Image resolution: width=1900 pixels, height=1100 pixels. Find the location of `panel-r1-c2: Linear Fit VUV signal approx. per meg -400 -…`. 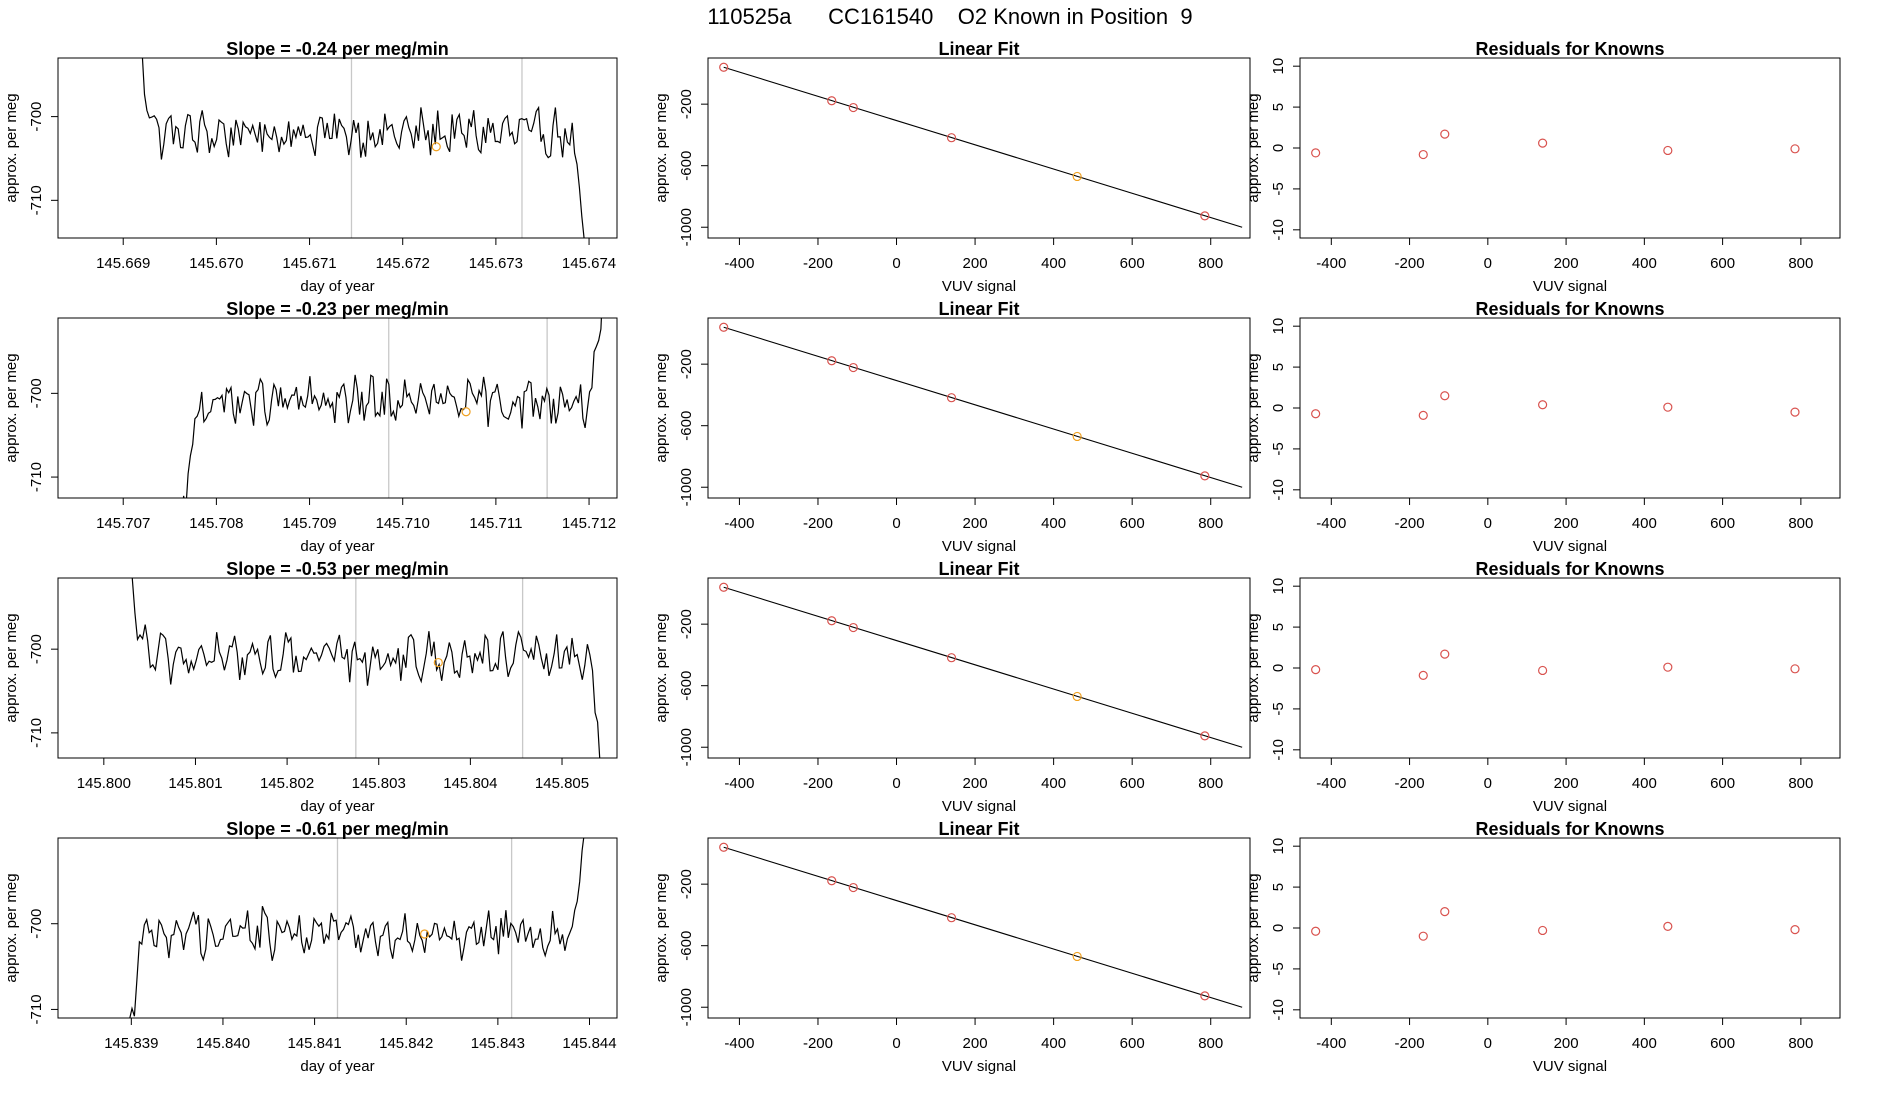

panel-r1-c2: Linear Fit VUV signal approx. per meg -400 -… is located at coordinates (952, 167).